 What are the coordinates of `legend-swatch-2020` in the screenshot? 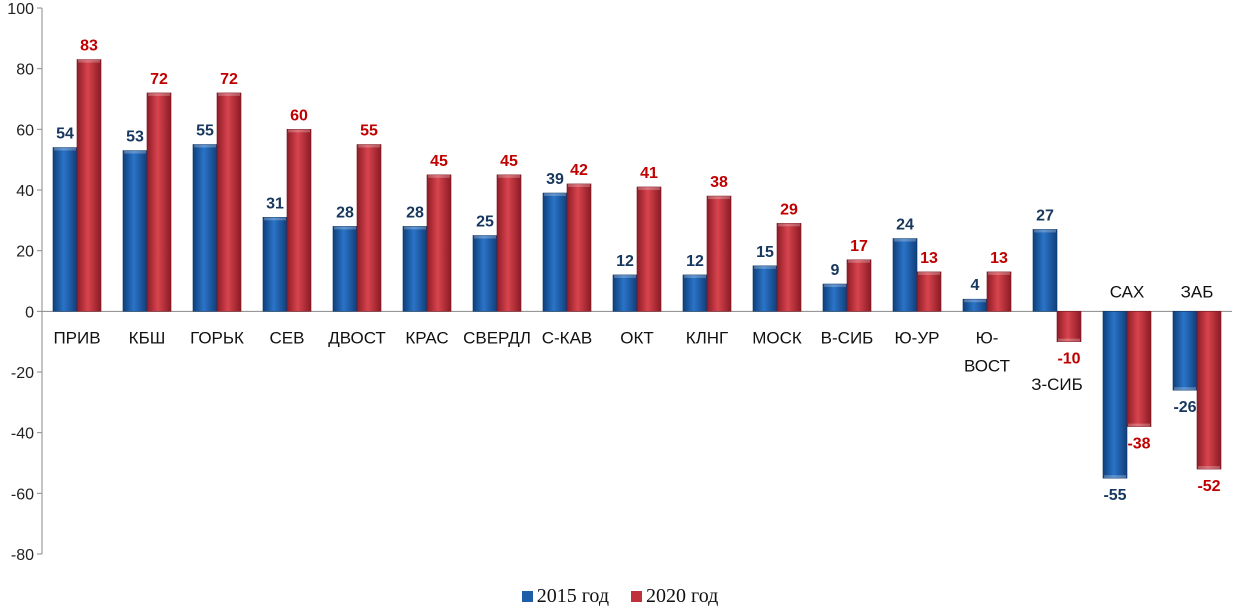 It's located at (636, 596).